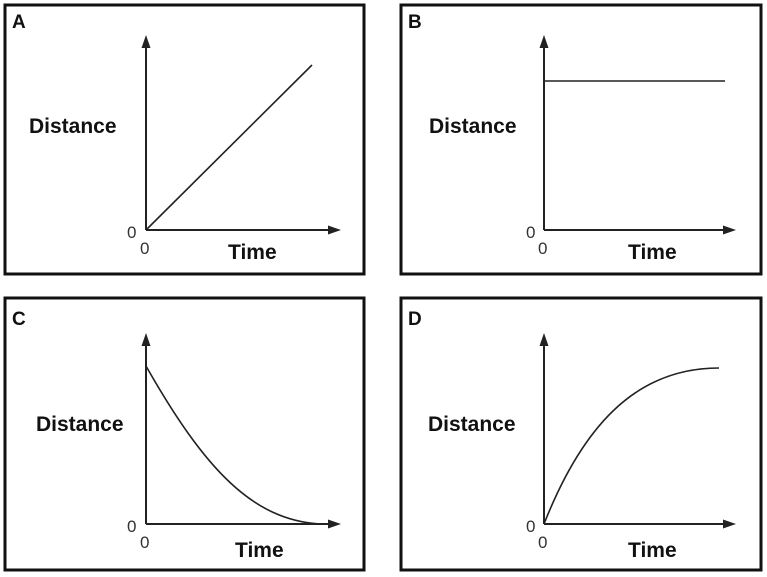 The height and width of the screenshot is (577, 767). I want to click on panel-b-x-origin-label: 0, so click(542, 248).